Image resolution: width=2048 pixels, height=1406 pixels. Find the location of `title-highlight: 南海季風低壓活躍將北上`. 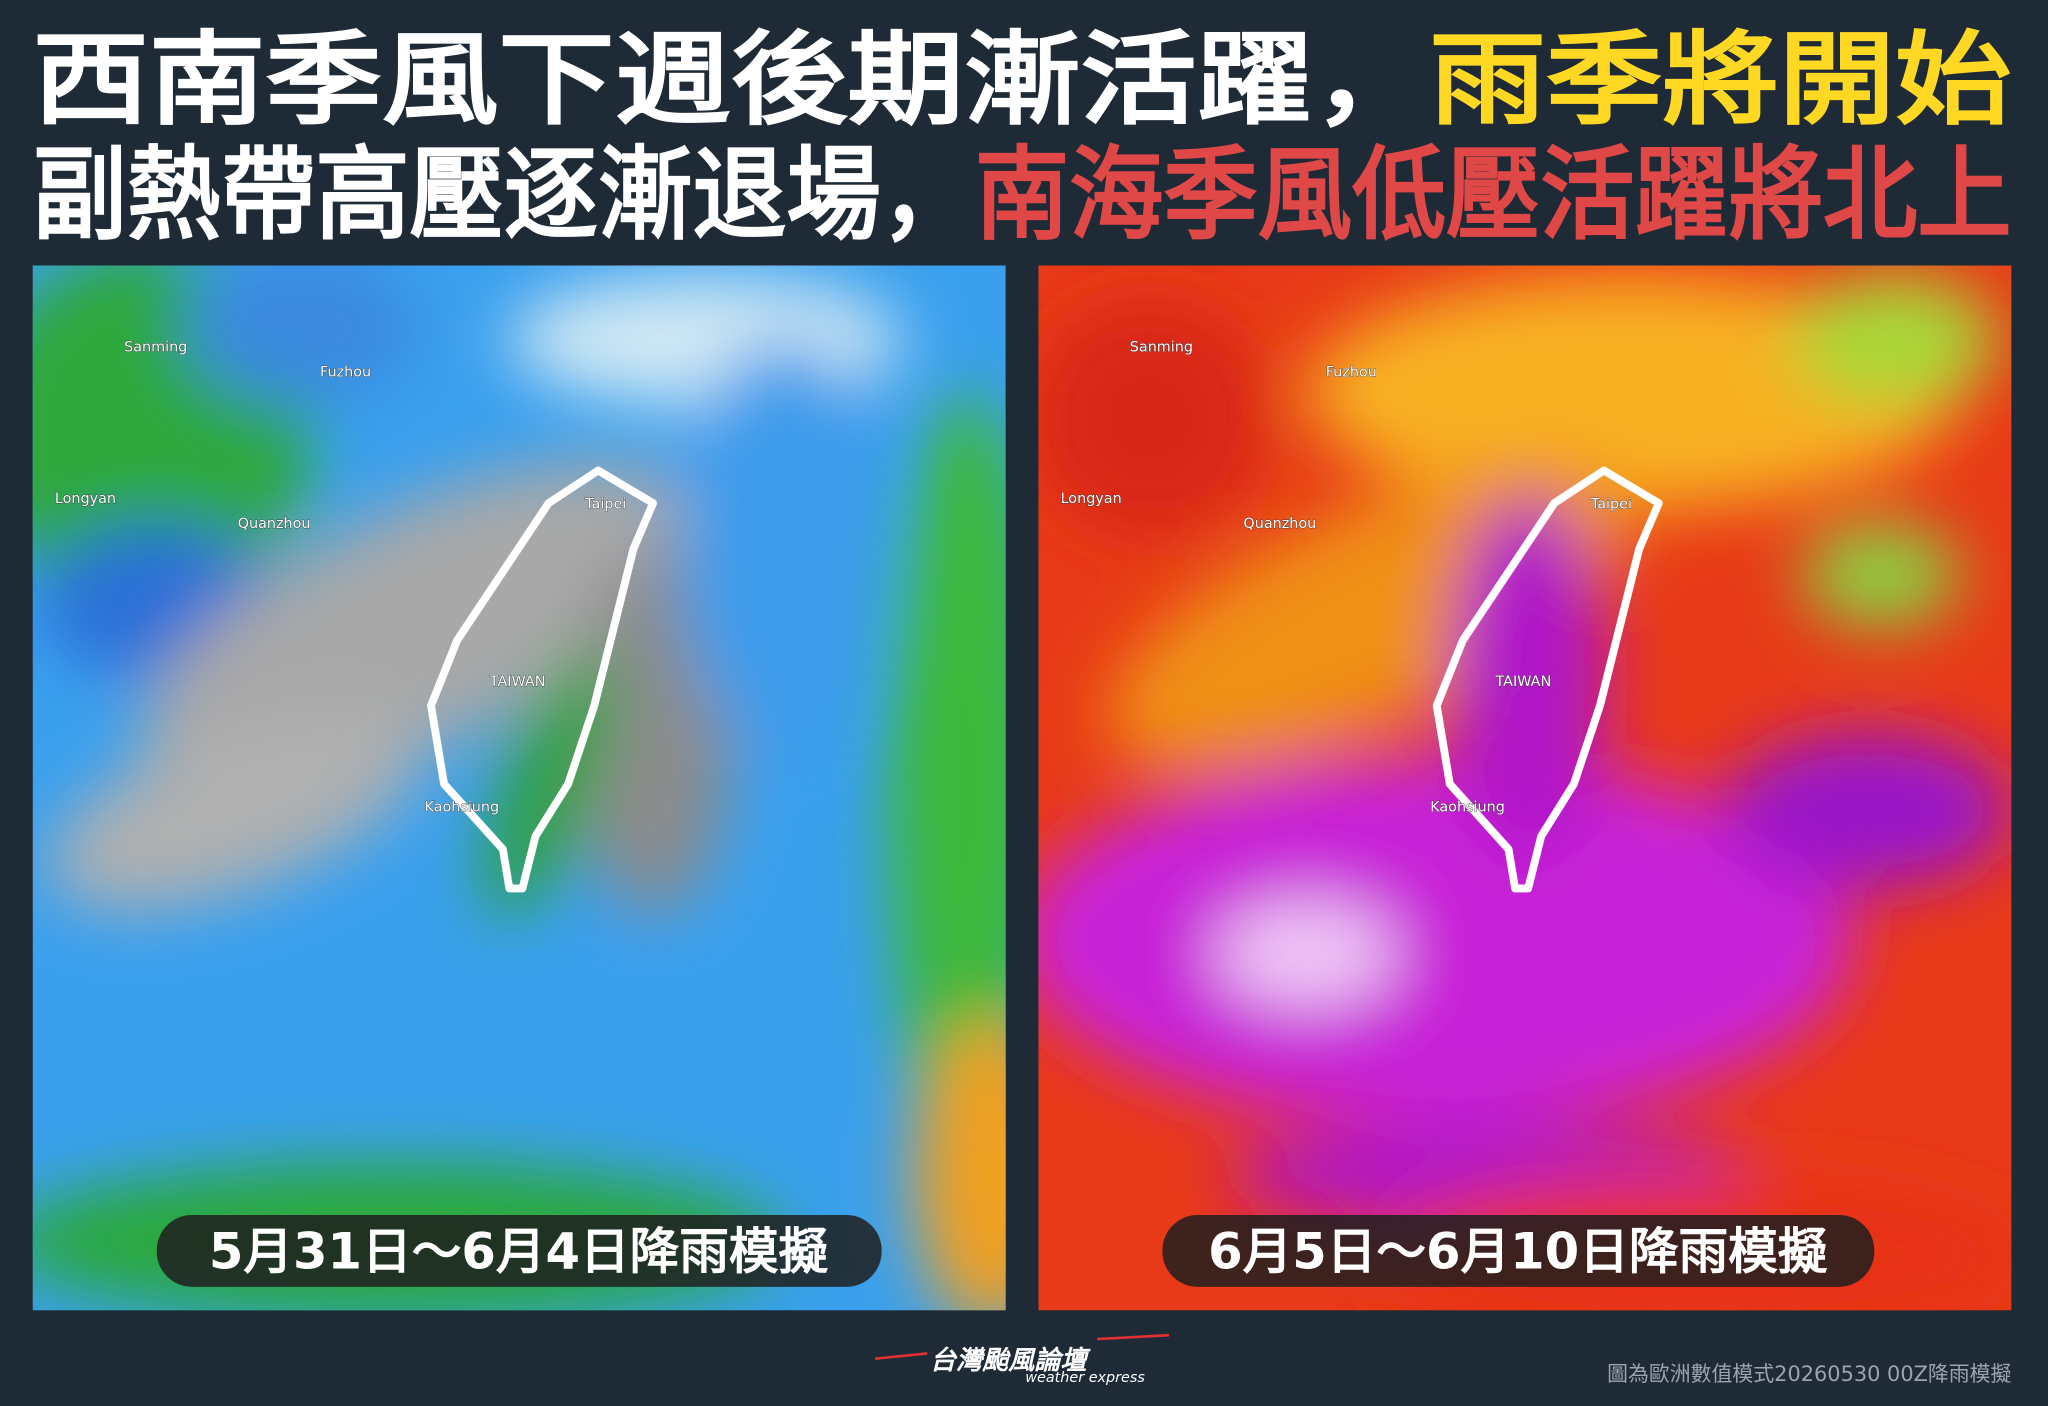

title-highlight: 南海季風低壓活躍將北上 is located at coordinates (1493, 195).